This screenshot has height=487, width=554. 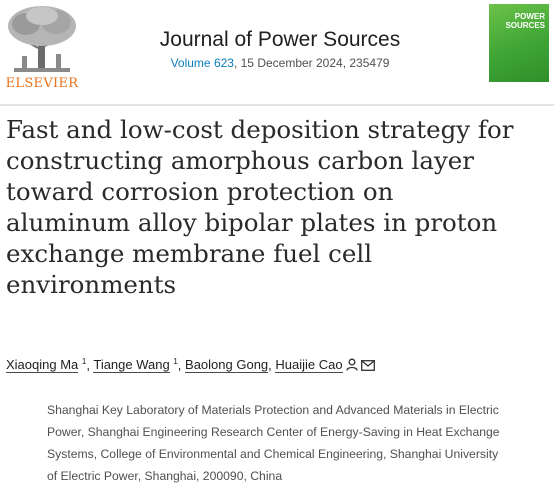 I want to click on title-line: exchange membrane fuel cell, so click(x=189, y=253).